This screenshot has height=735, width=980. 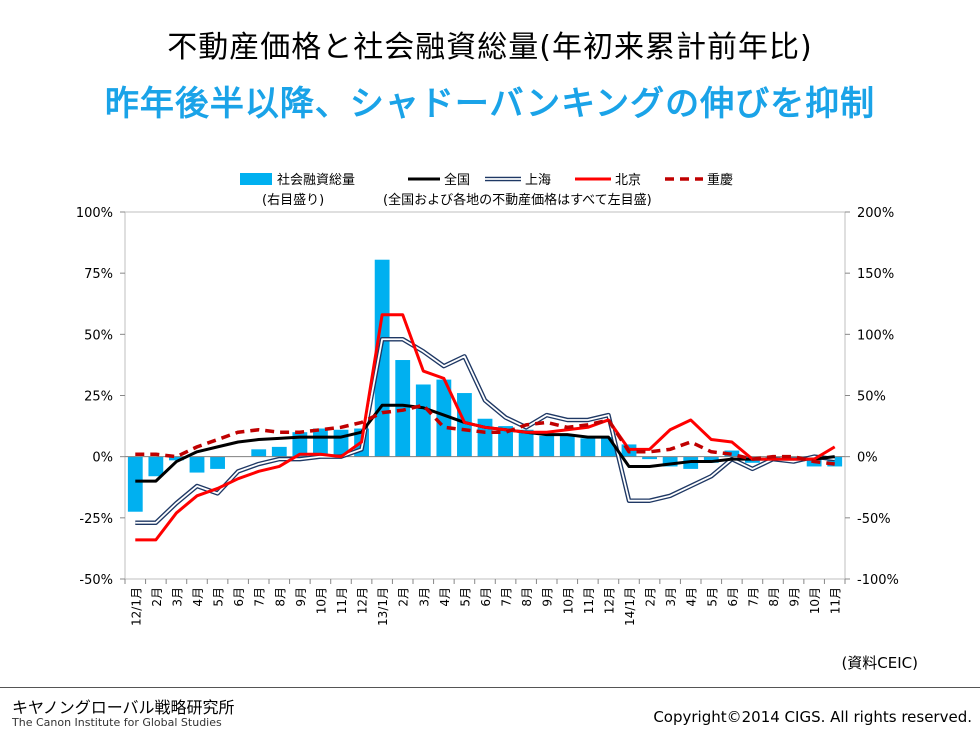 I want to click on right-tick-label: -100%, so click(x=878, y=580).